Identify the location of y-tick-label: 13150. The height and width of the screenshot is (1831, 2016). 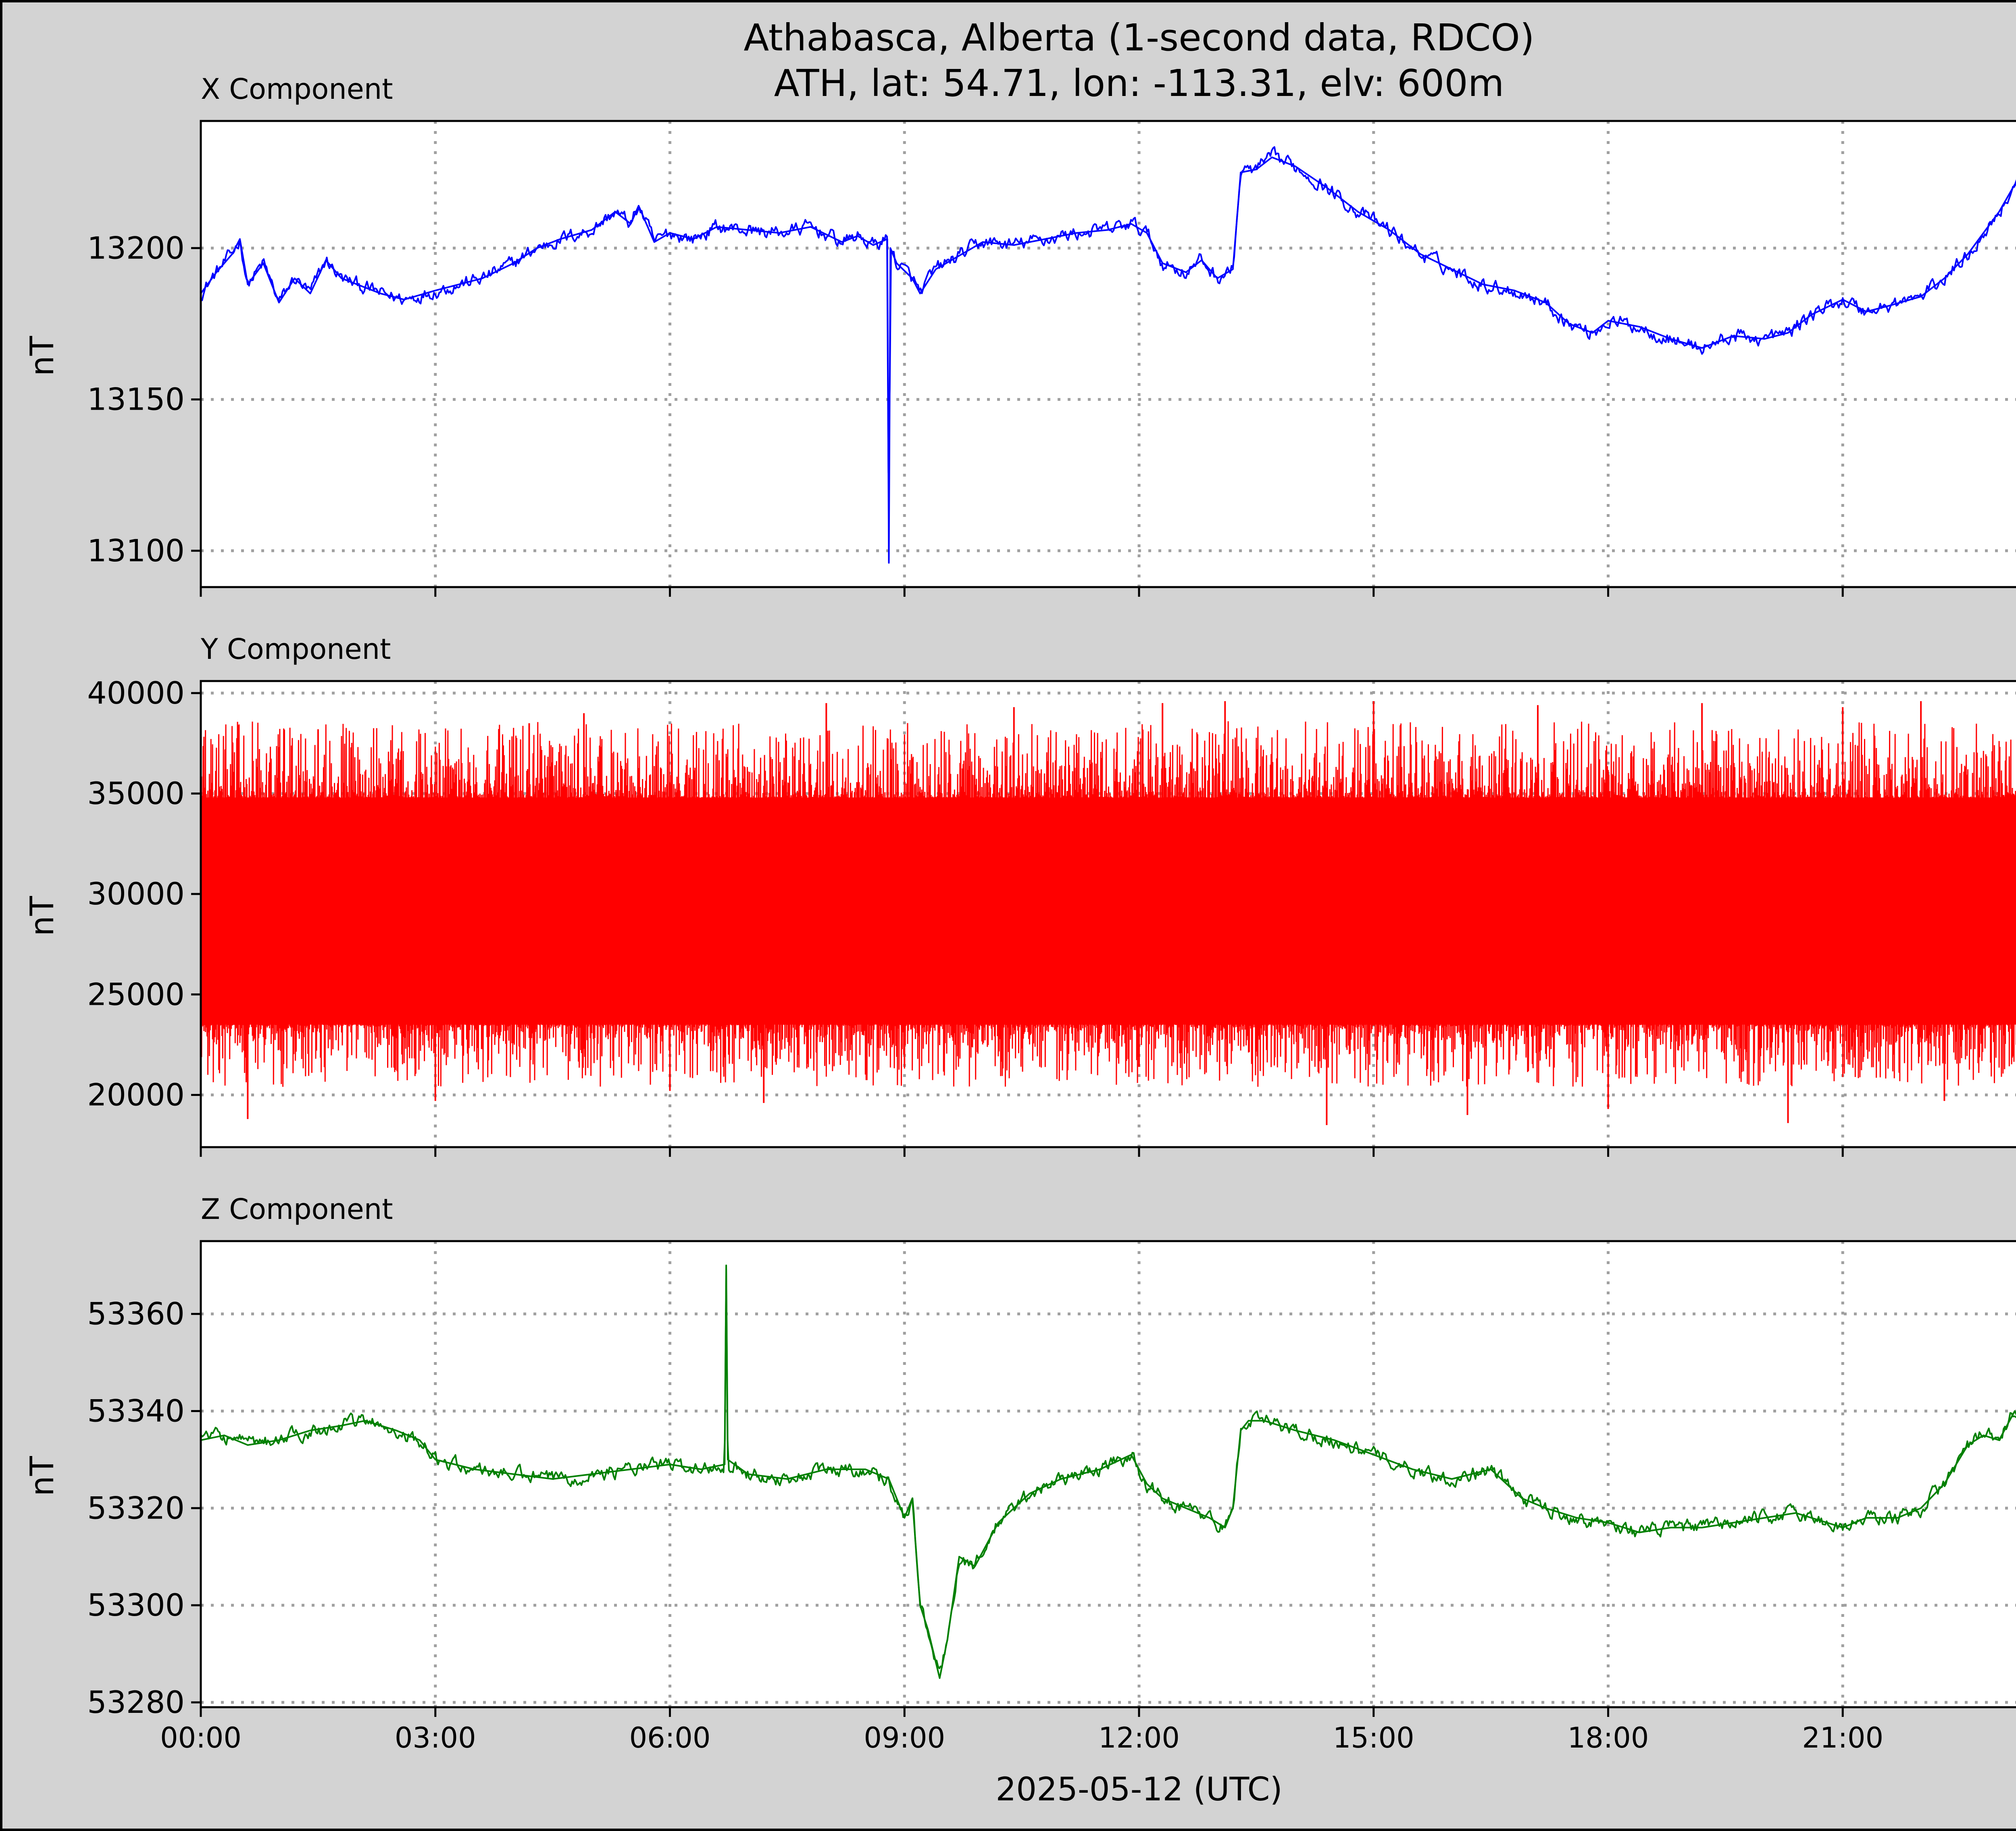
(136, 399).